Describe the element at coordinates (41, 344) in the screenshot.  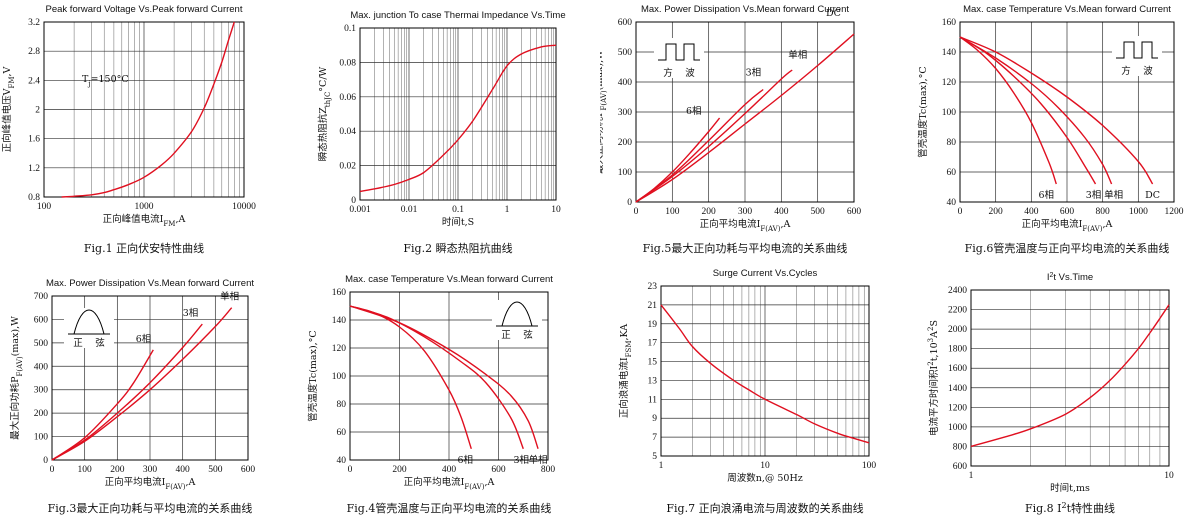
I see `y-tick-label: 500` at that location.